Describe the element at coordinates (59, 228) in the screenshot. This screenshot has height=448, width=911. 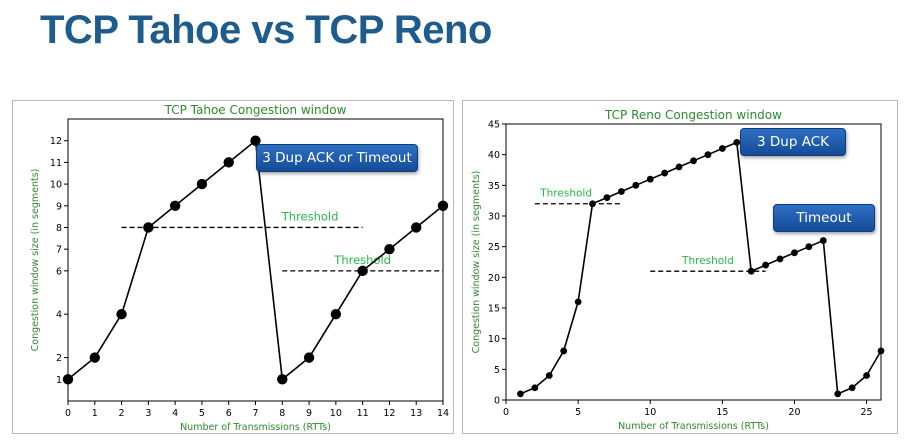
I see `tahoe-y-tick-label: 8` at that location.